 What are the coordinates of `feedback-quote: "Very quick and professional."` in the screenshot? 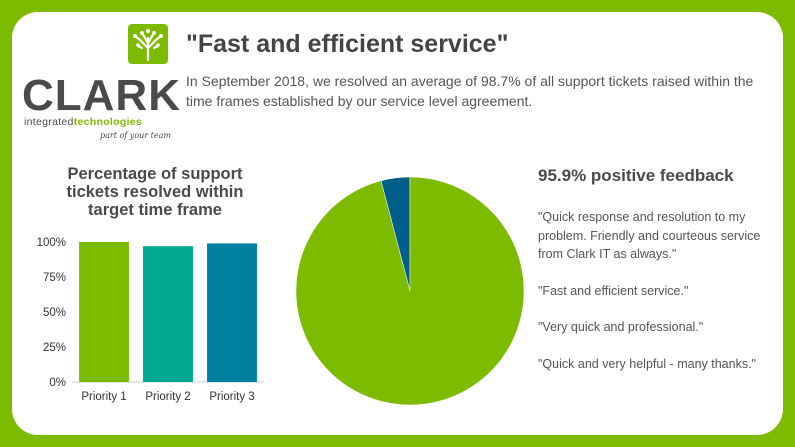 It's located at (621, 327).